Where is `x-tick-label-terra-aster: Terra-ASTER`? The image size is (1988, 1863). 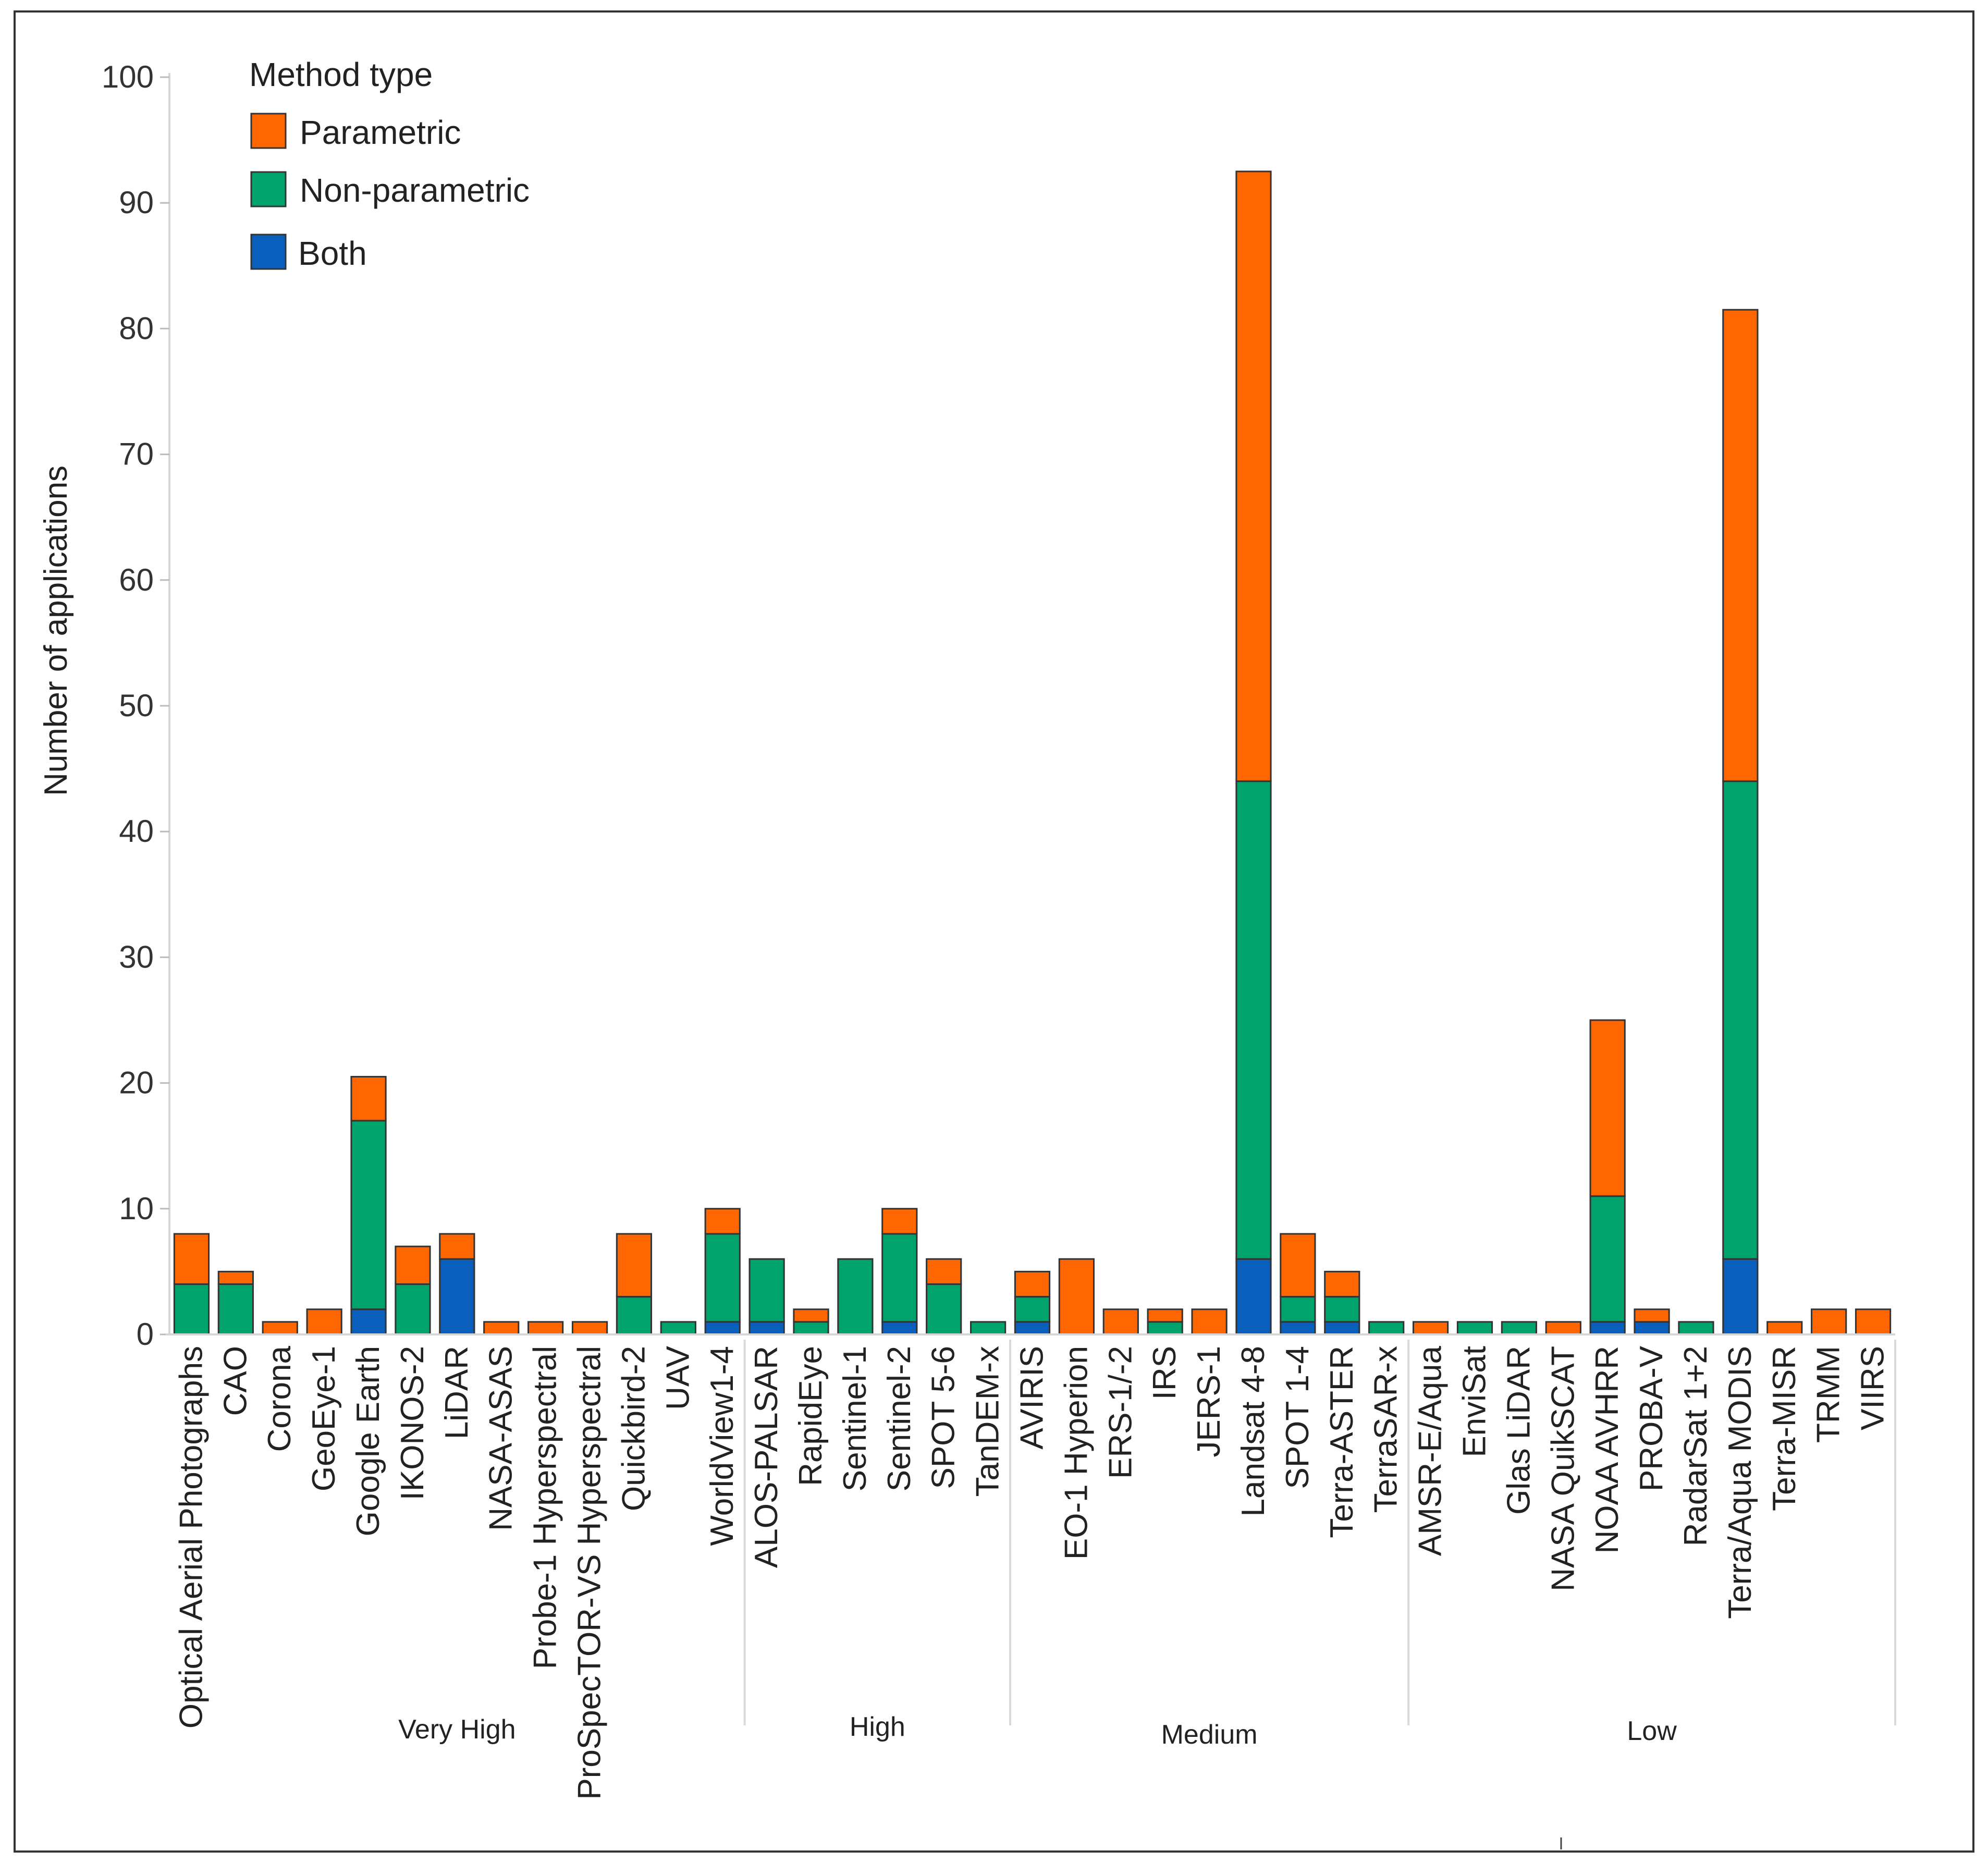
x-tick-label-terra-aster: Terra-ASTER is located at coordinates (1342, 1442).